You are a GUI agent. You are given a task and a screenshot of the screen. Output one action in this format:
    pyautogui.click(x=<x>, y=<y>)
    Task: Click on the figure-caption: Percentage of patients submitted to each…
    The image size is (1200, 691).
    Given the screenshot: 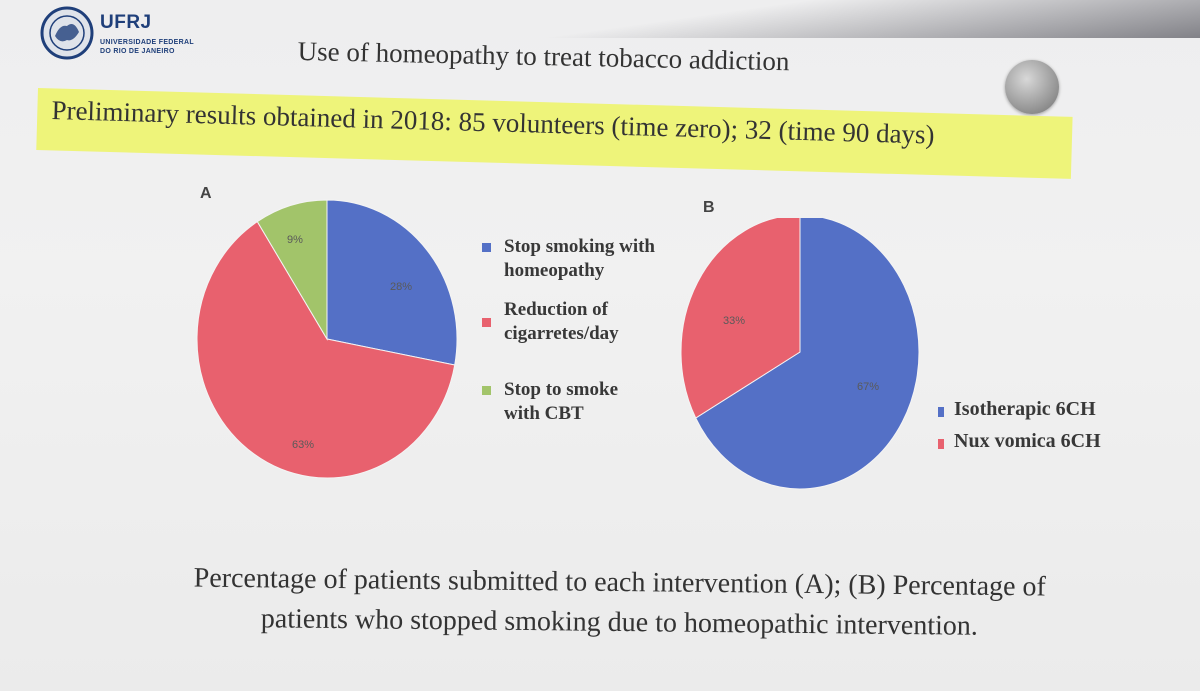 What is the action you would take?
    pyautogui.click(x=600, y=603)
    